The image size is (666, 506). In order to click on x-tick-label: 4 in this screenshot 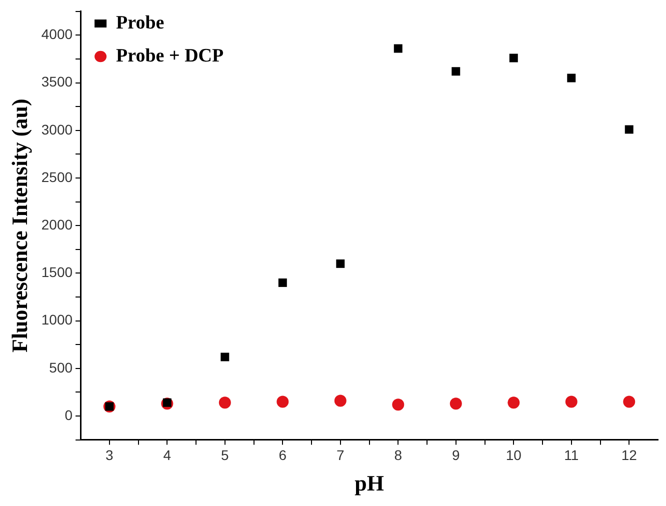, I will do `click(167, 455)`.